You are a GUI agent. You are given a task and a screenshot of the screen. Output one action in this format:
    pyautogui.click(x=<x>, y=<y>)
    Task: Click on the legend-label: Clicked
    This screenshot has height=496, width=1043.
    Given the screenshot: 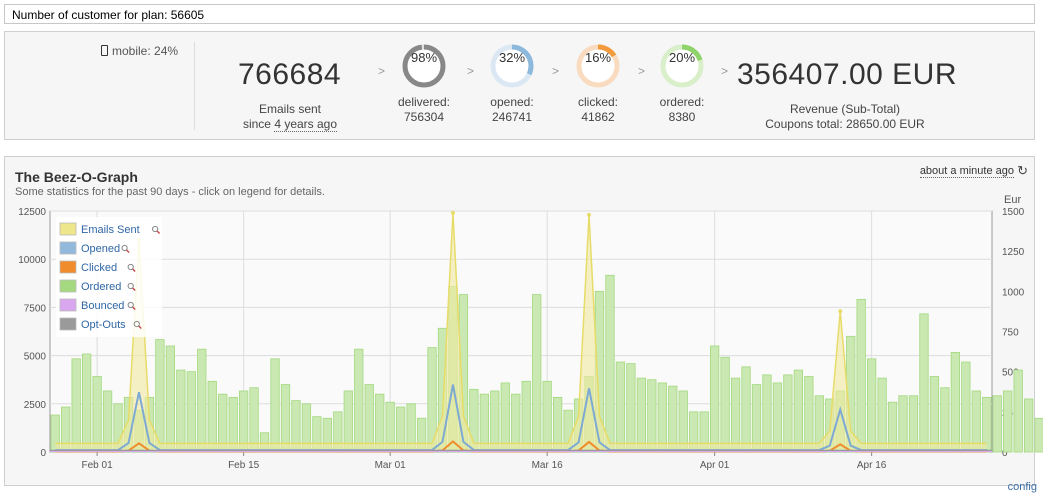 What is the action you would take?
    pyautogui.click(x=99, y=268)
    